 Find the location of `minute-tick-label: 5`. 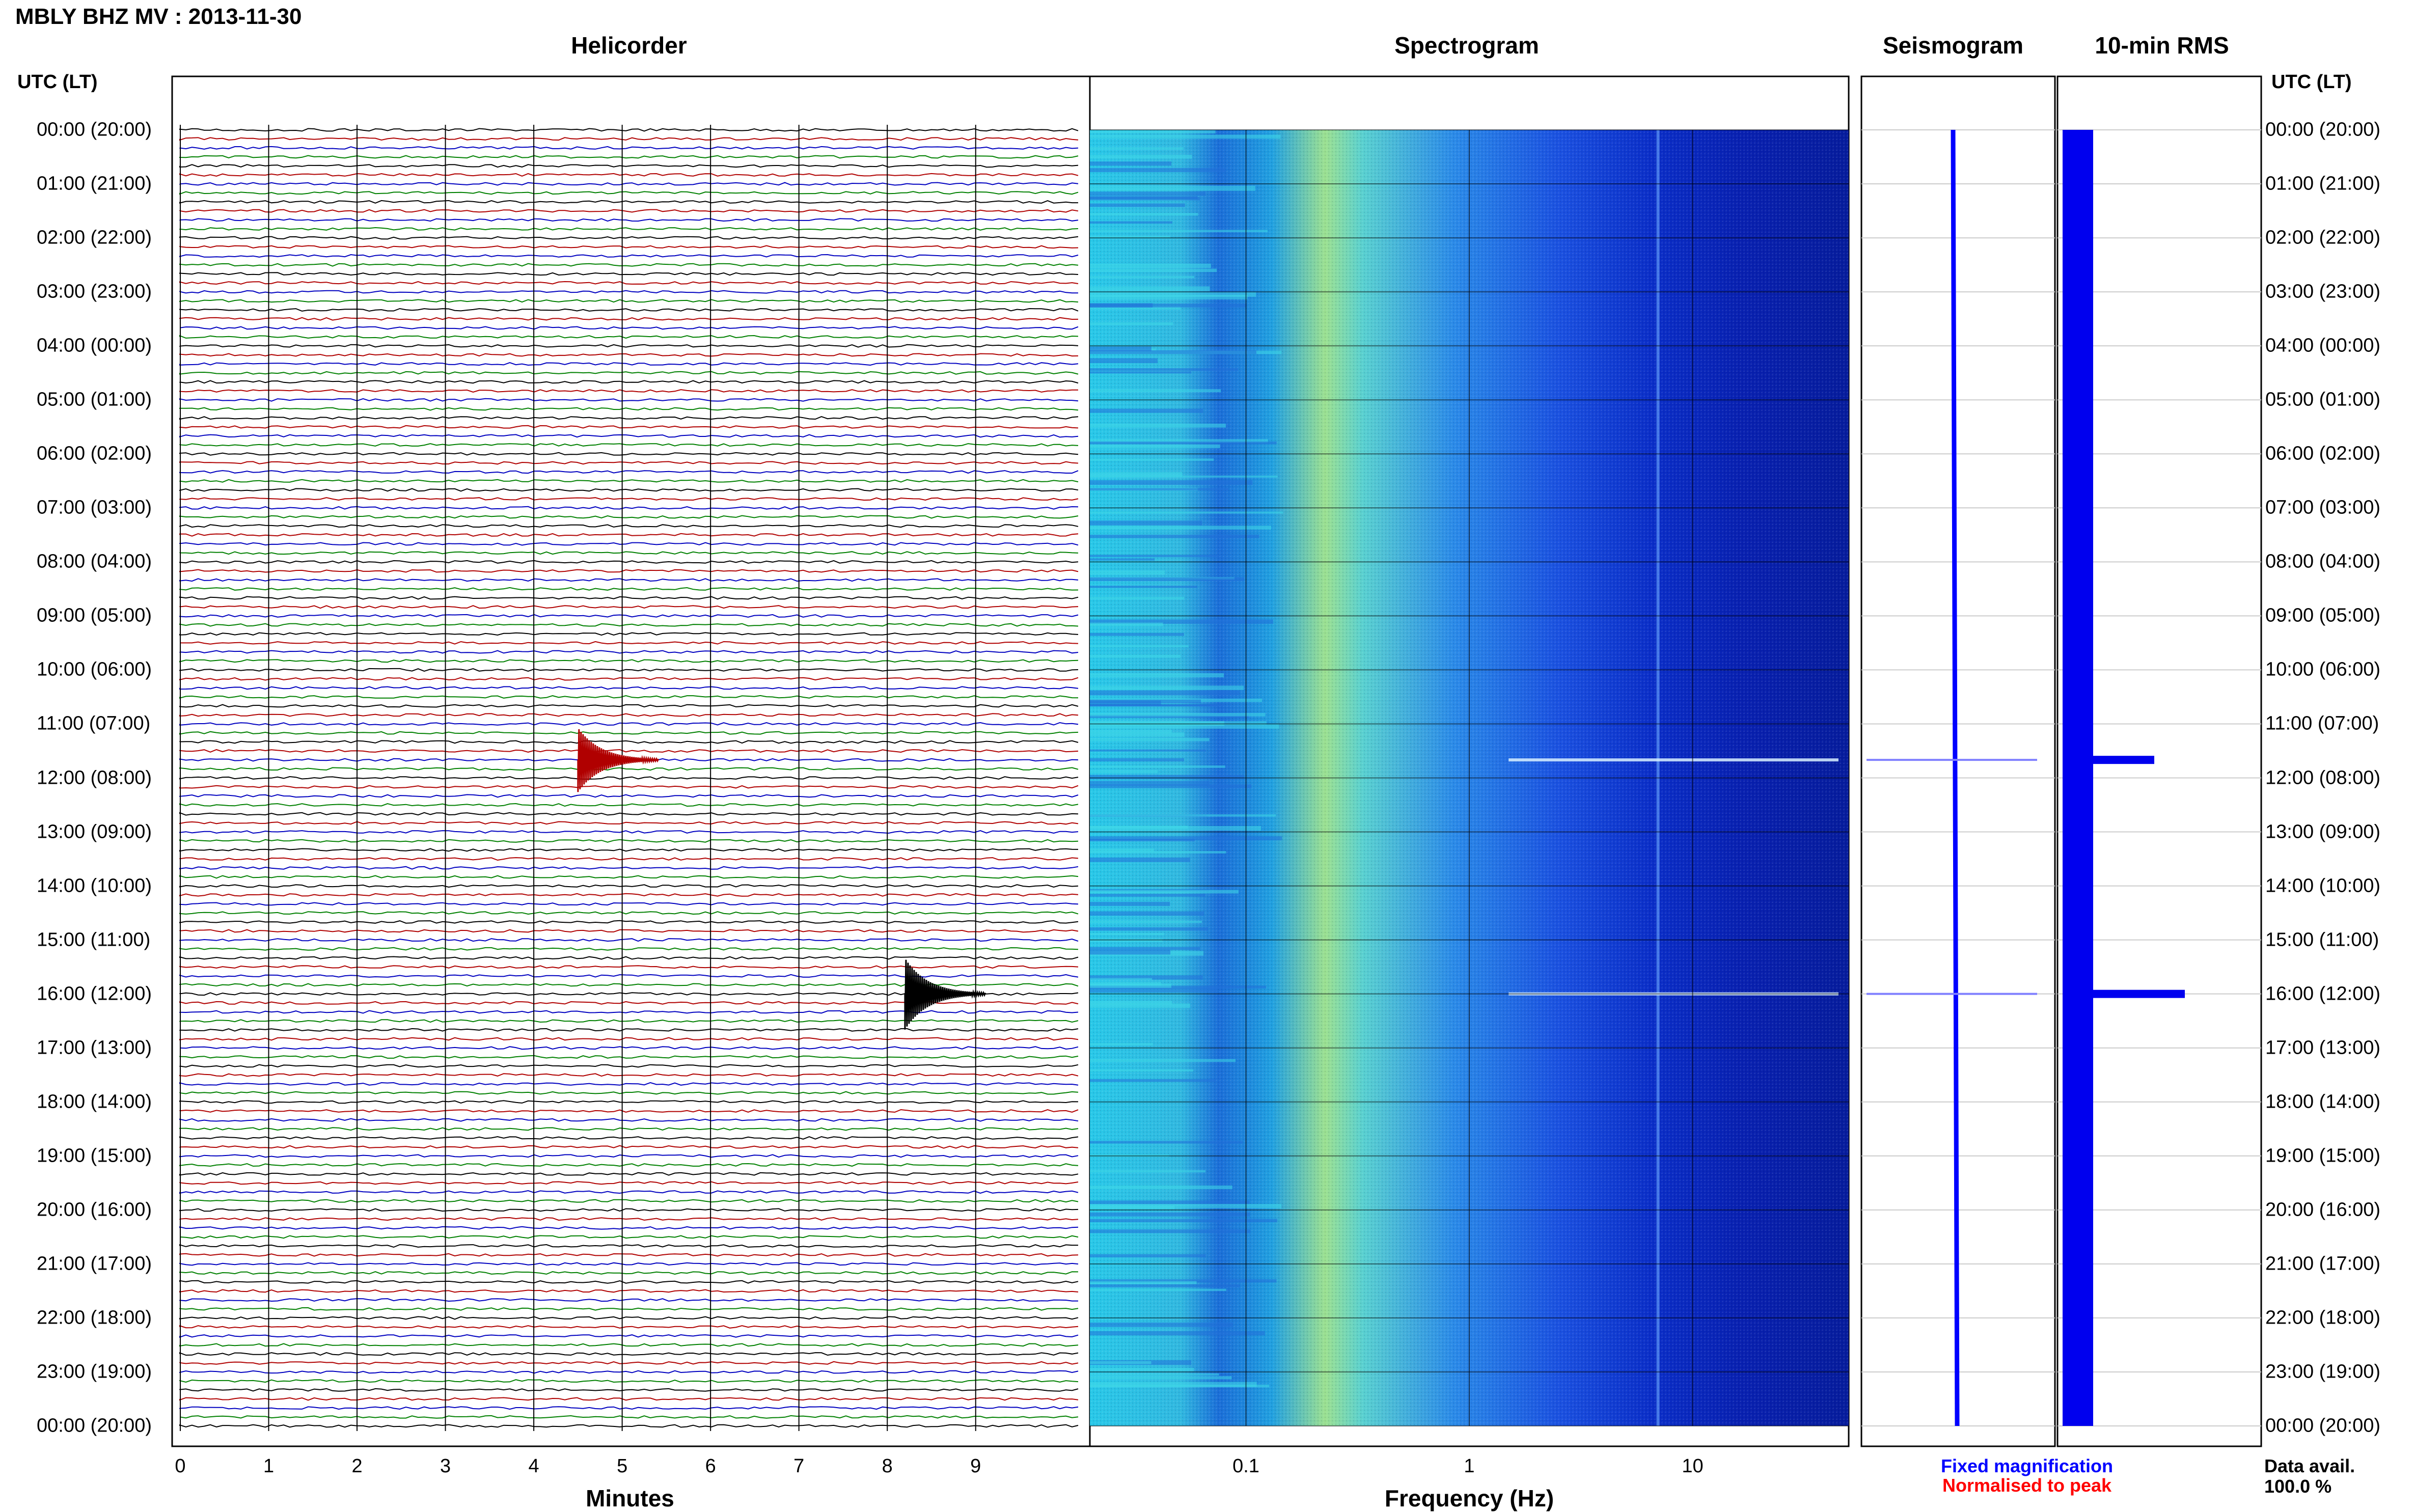

minute-tick-label: 5 is located at coordinates (622, 1466).